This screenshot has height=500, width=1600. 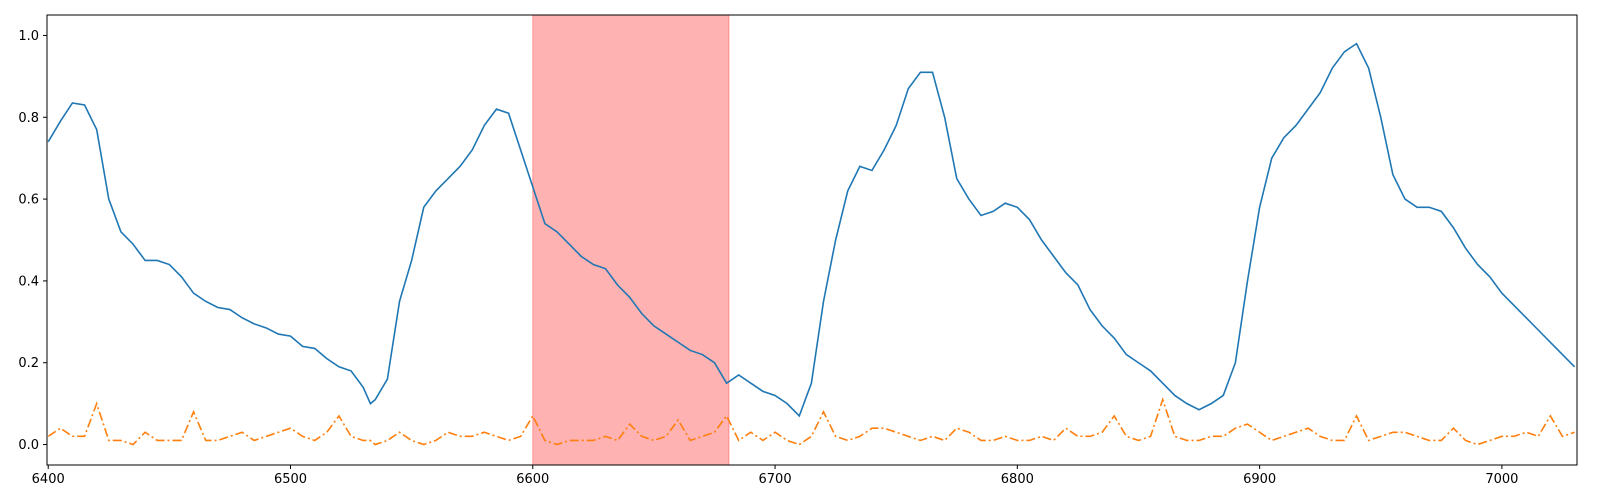 I want to click on x-tick-label: 6600, so click(x=532, y=479).